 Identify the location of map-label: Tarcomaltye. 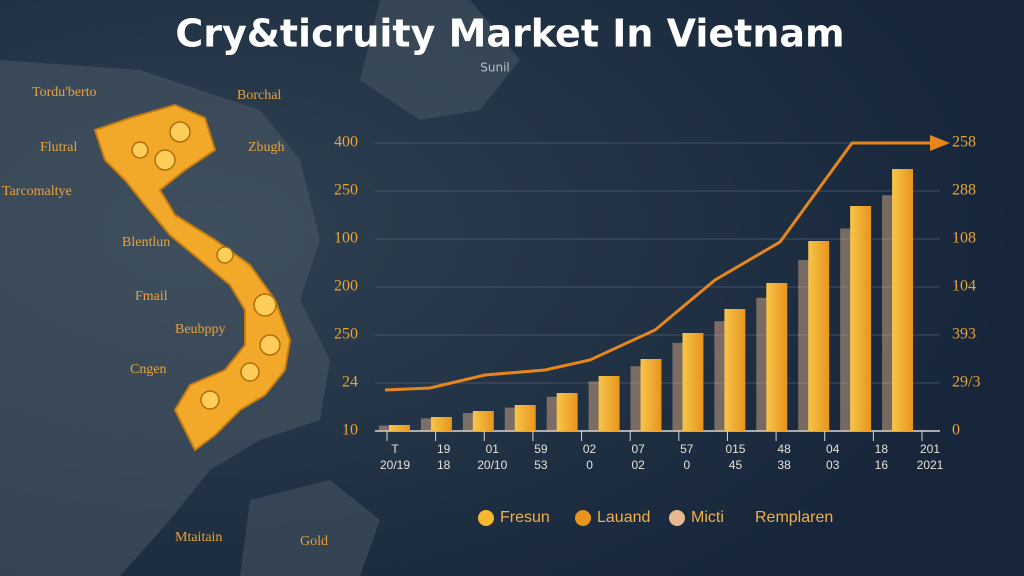
(37, 191).